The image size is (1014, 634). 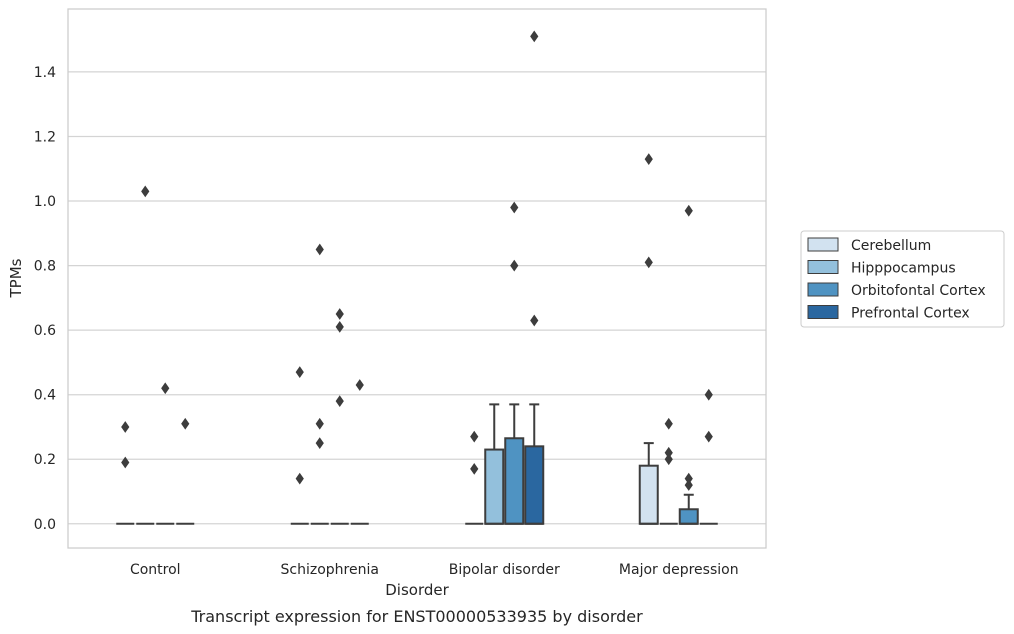 I want to click on boxes, so click(x=417, y=464).